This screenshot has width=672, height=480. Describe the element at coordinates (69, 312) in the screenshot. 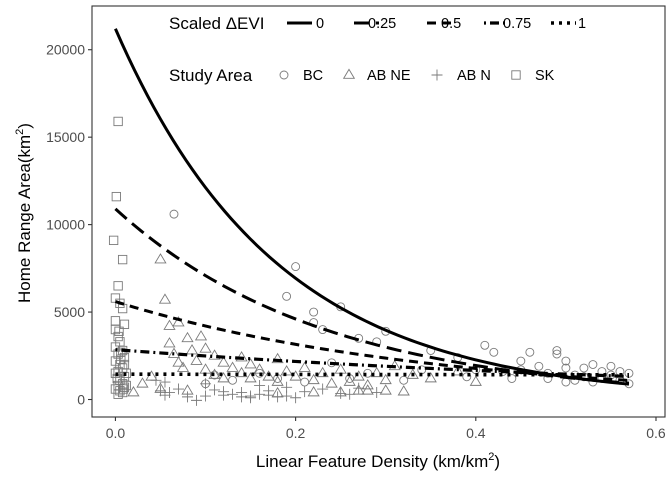

I see `y-tick-label: 5000` at that location.